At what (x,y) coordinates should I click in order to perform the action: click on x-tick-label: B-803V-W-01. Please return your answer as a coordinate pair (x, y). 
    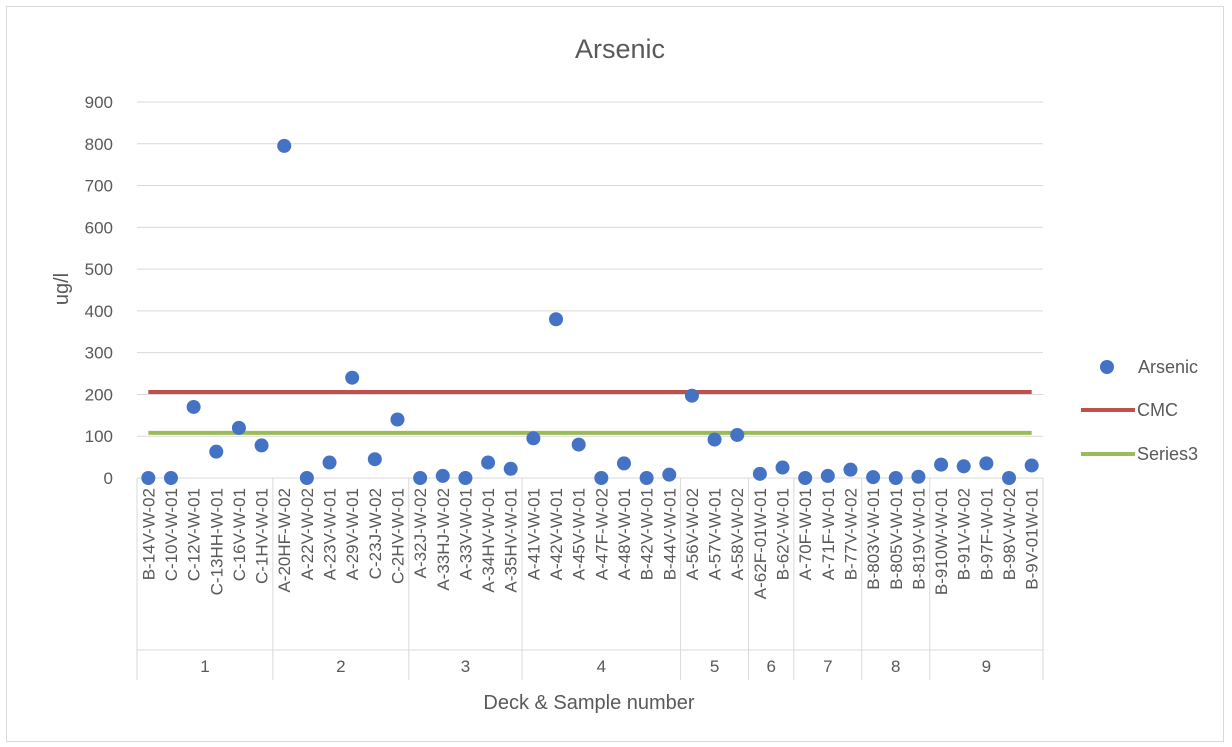
    Looking at the image, I should click on (873, 539).